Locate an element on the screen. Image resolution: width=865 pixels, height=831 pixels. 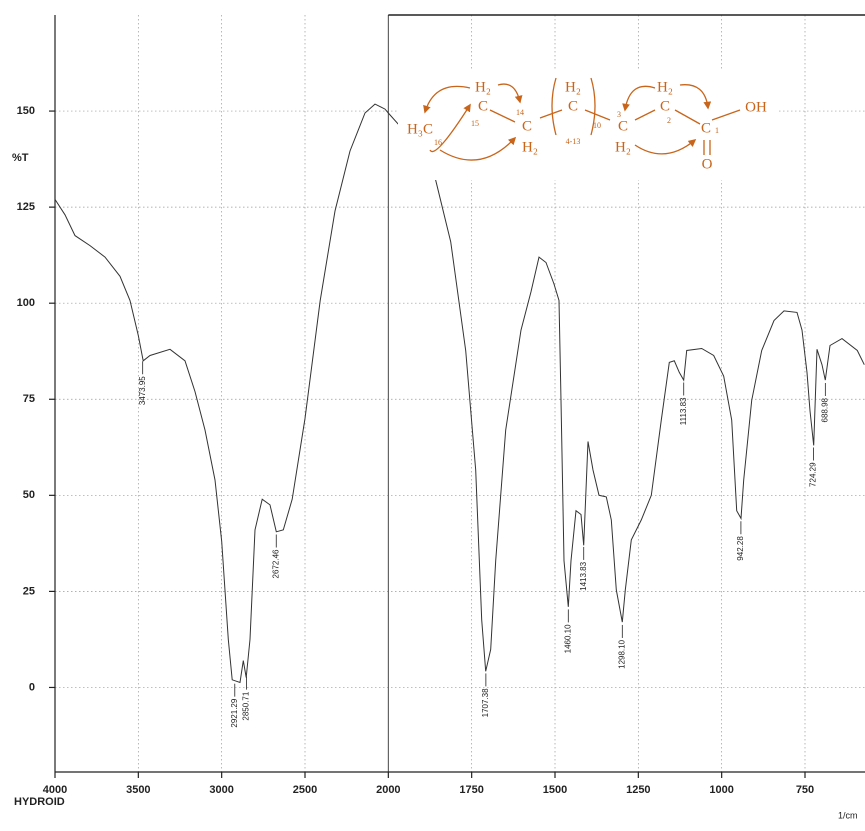
atom-number: 10 is located at coordinates (597, 125).